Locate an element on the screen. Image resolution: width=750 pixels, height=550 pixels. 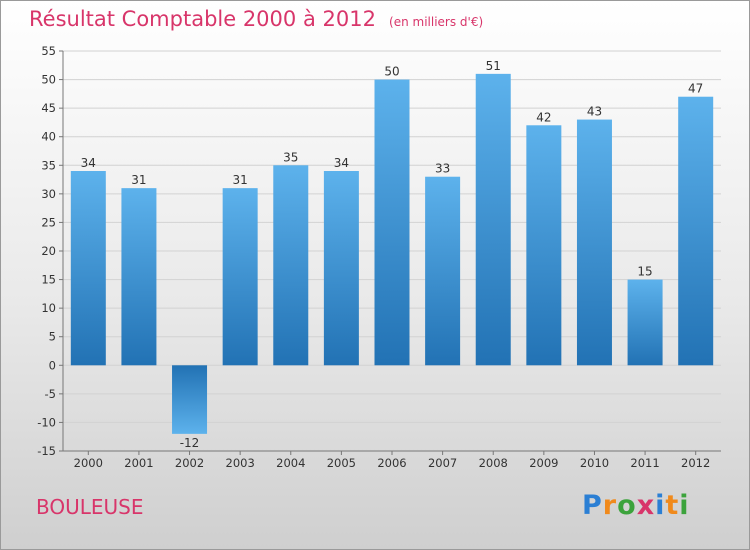
proxiti-logo: Proxiti is located at coordinates (636, 505).